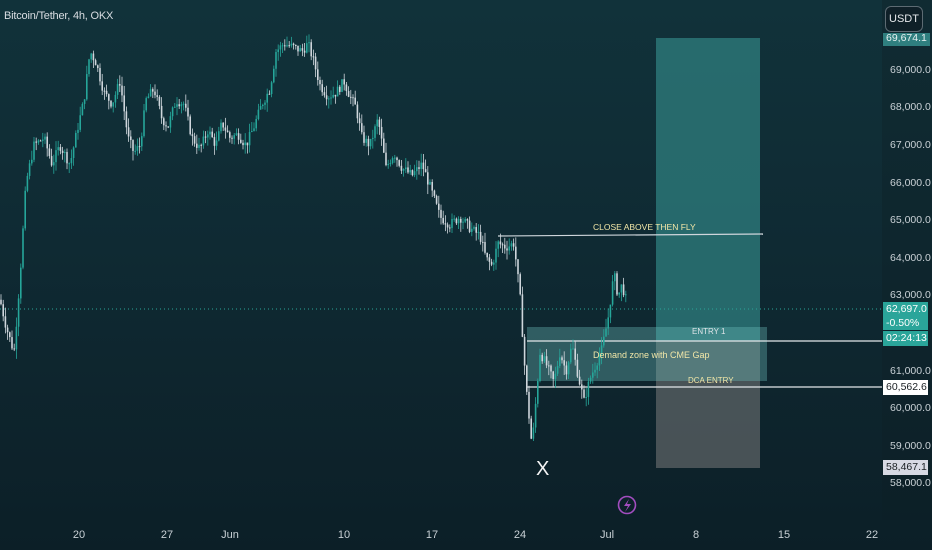 Image resolution: width=932 pixels, height=550 pixels. What do you see at coordinates (59, 16) in the screenshot?
I see `symbol-title: Bitcoin/Tether, 4h, OKX` at bounding box center [59, 16].